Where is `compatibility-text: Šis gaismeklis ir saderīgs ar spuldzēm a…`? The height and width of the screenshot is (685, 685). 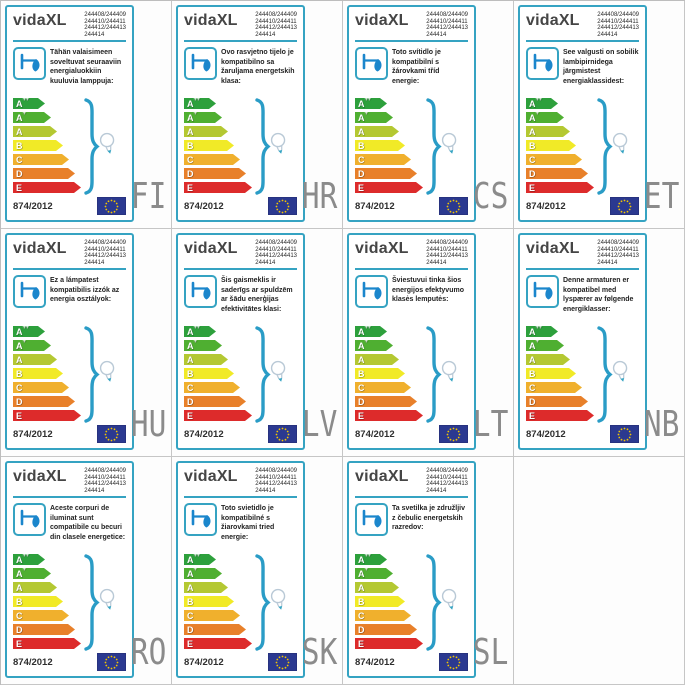 compatibility-text: Šis gaismeklis ir saderīgs ar spuldzēm a… is located at coordinates (257, 295).